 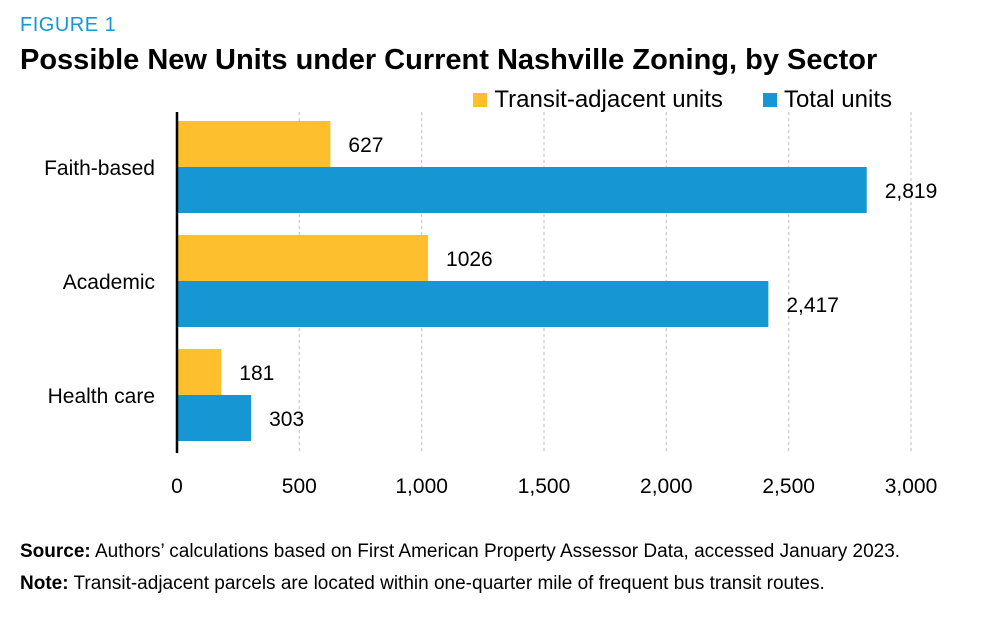 I want to click on legend-label-transit: Transit-adjacent units, so click(x=608, y=99).